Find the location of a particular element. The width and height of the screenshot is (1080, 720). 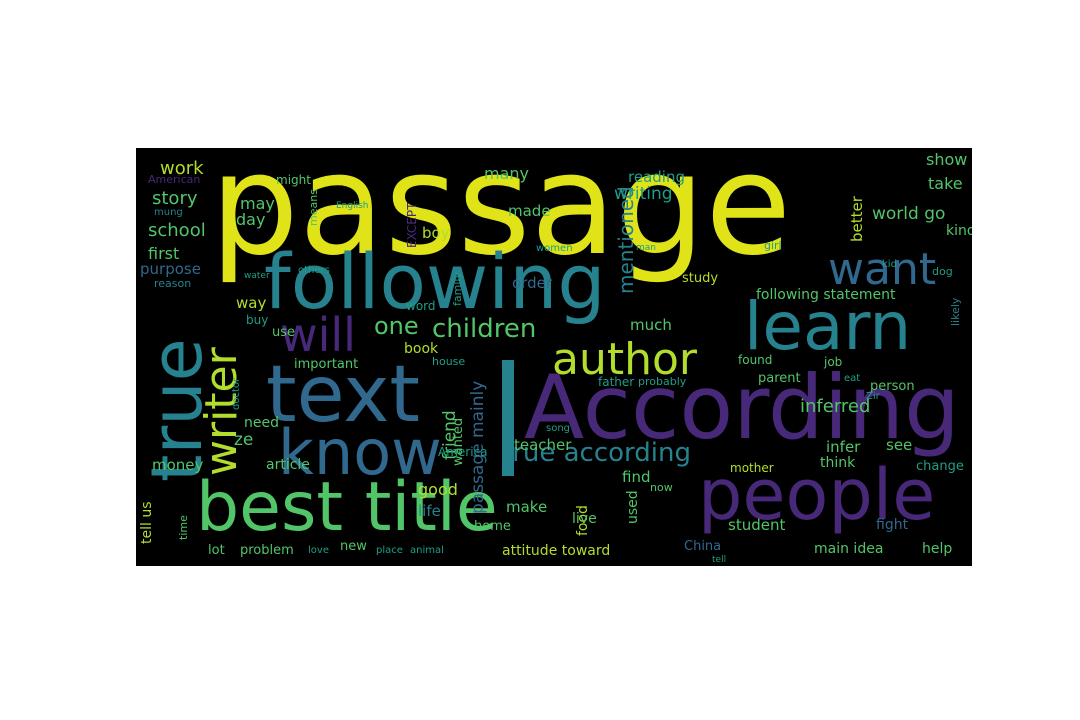

word-life: life is located at coordinates (429, 511).